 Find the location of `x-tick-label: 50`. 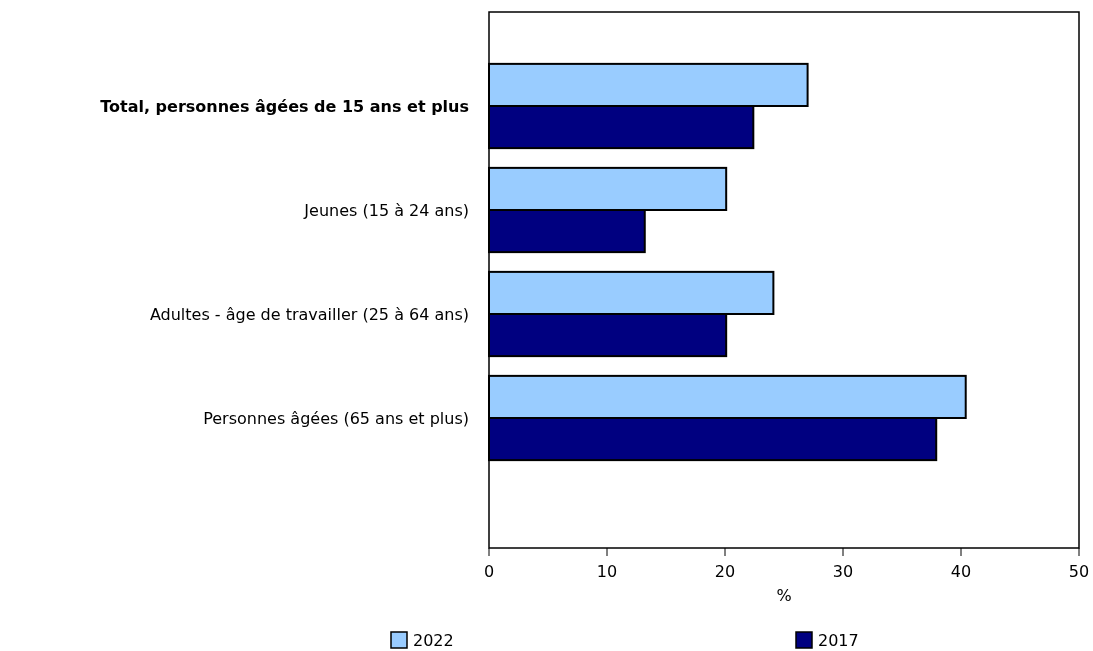

x-tick-label: 50 is located at coordinates (1079, 571).